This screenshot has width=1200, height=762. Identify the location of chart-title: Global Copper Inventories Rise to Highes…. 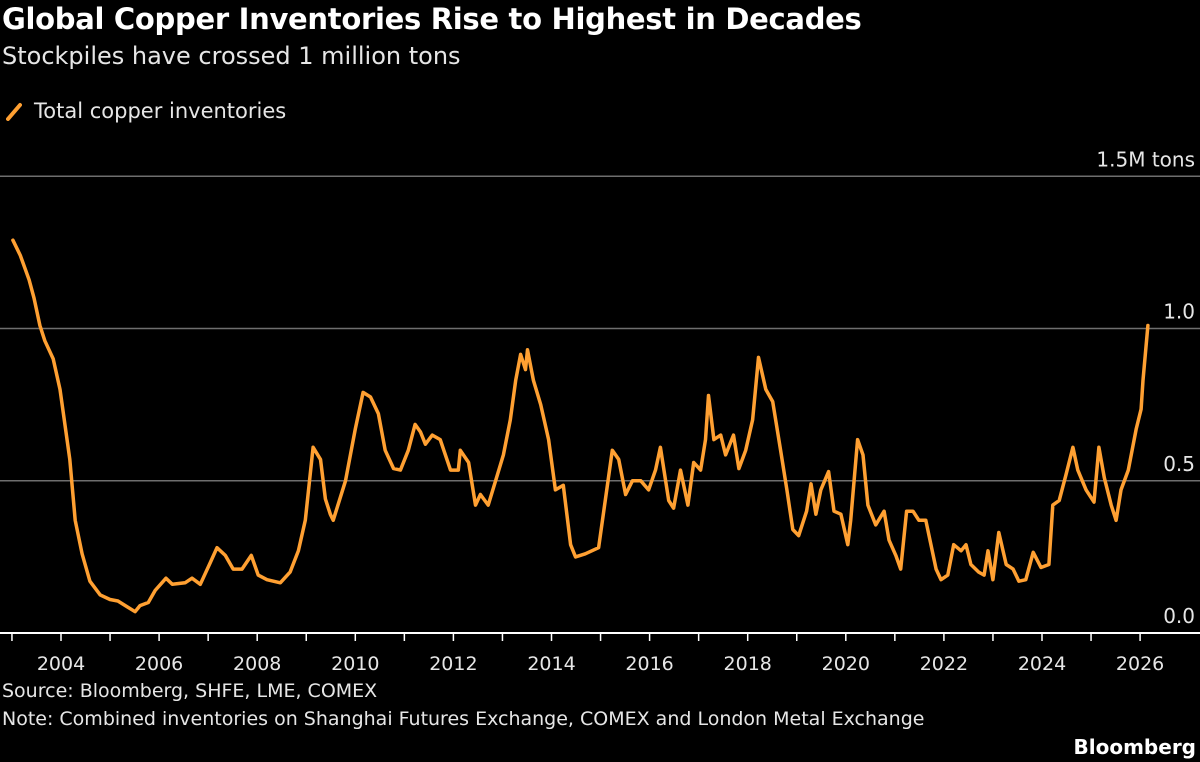
(432, 19).